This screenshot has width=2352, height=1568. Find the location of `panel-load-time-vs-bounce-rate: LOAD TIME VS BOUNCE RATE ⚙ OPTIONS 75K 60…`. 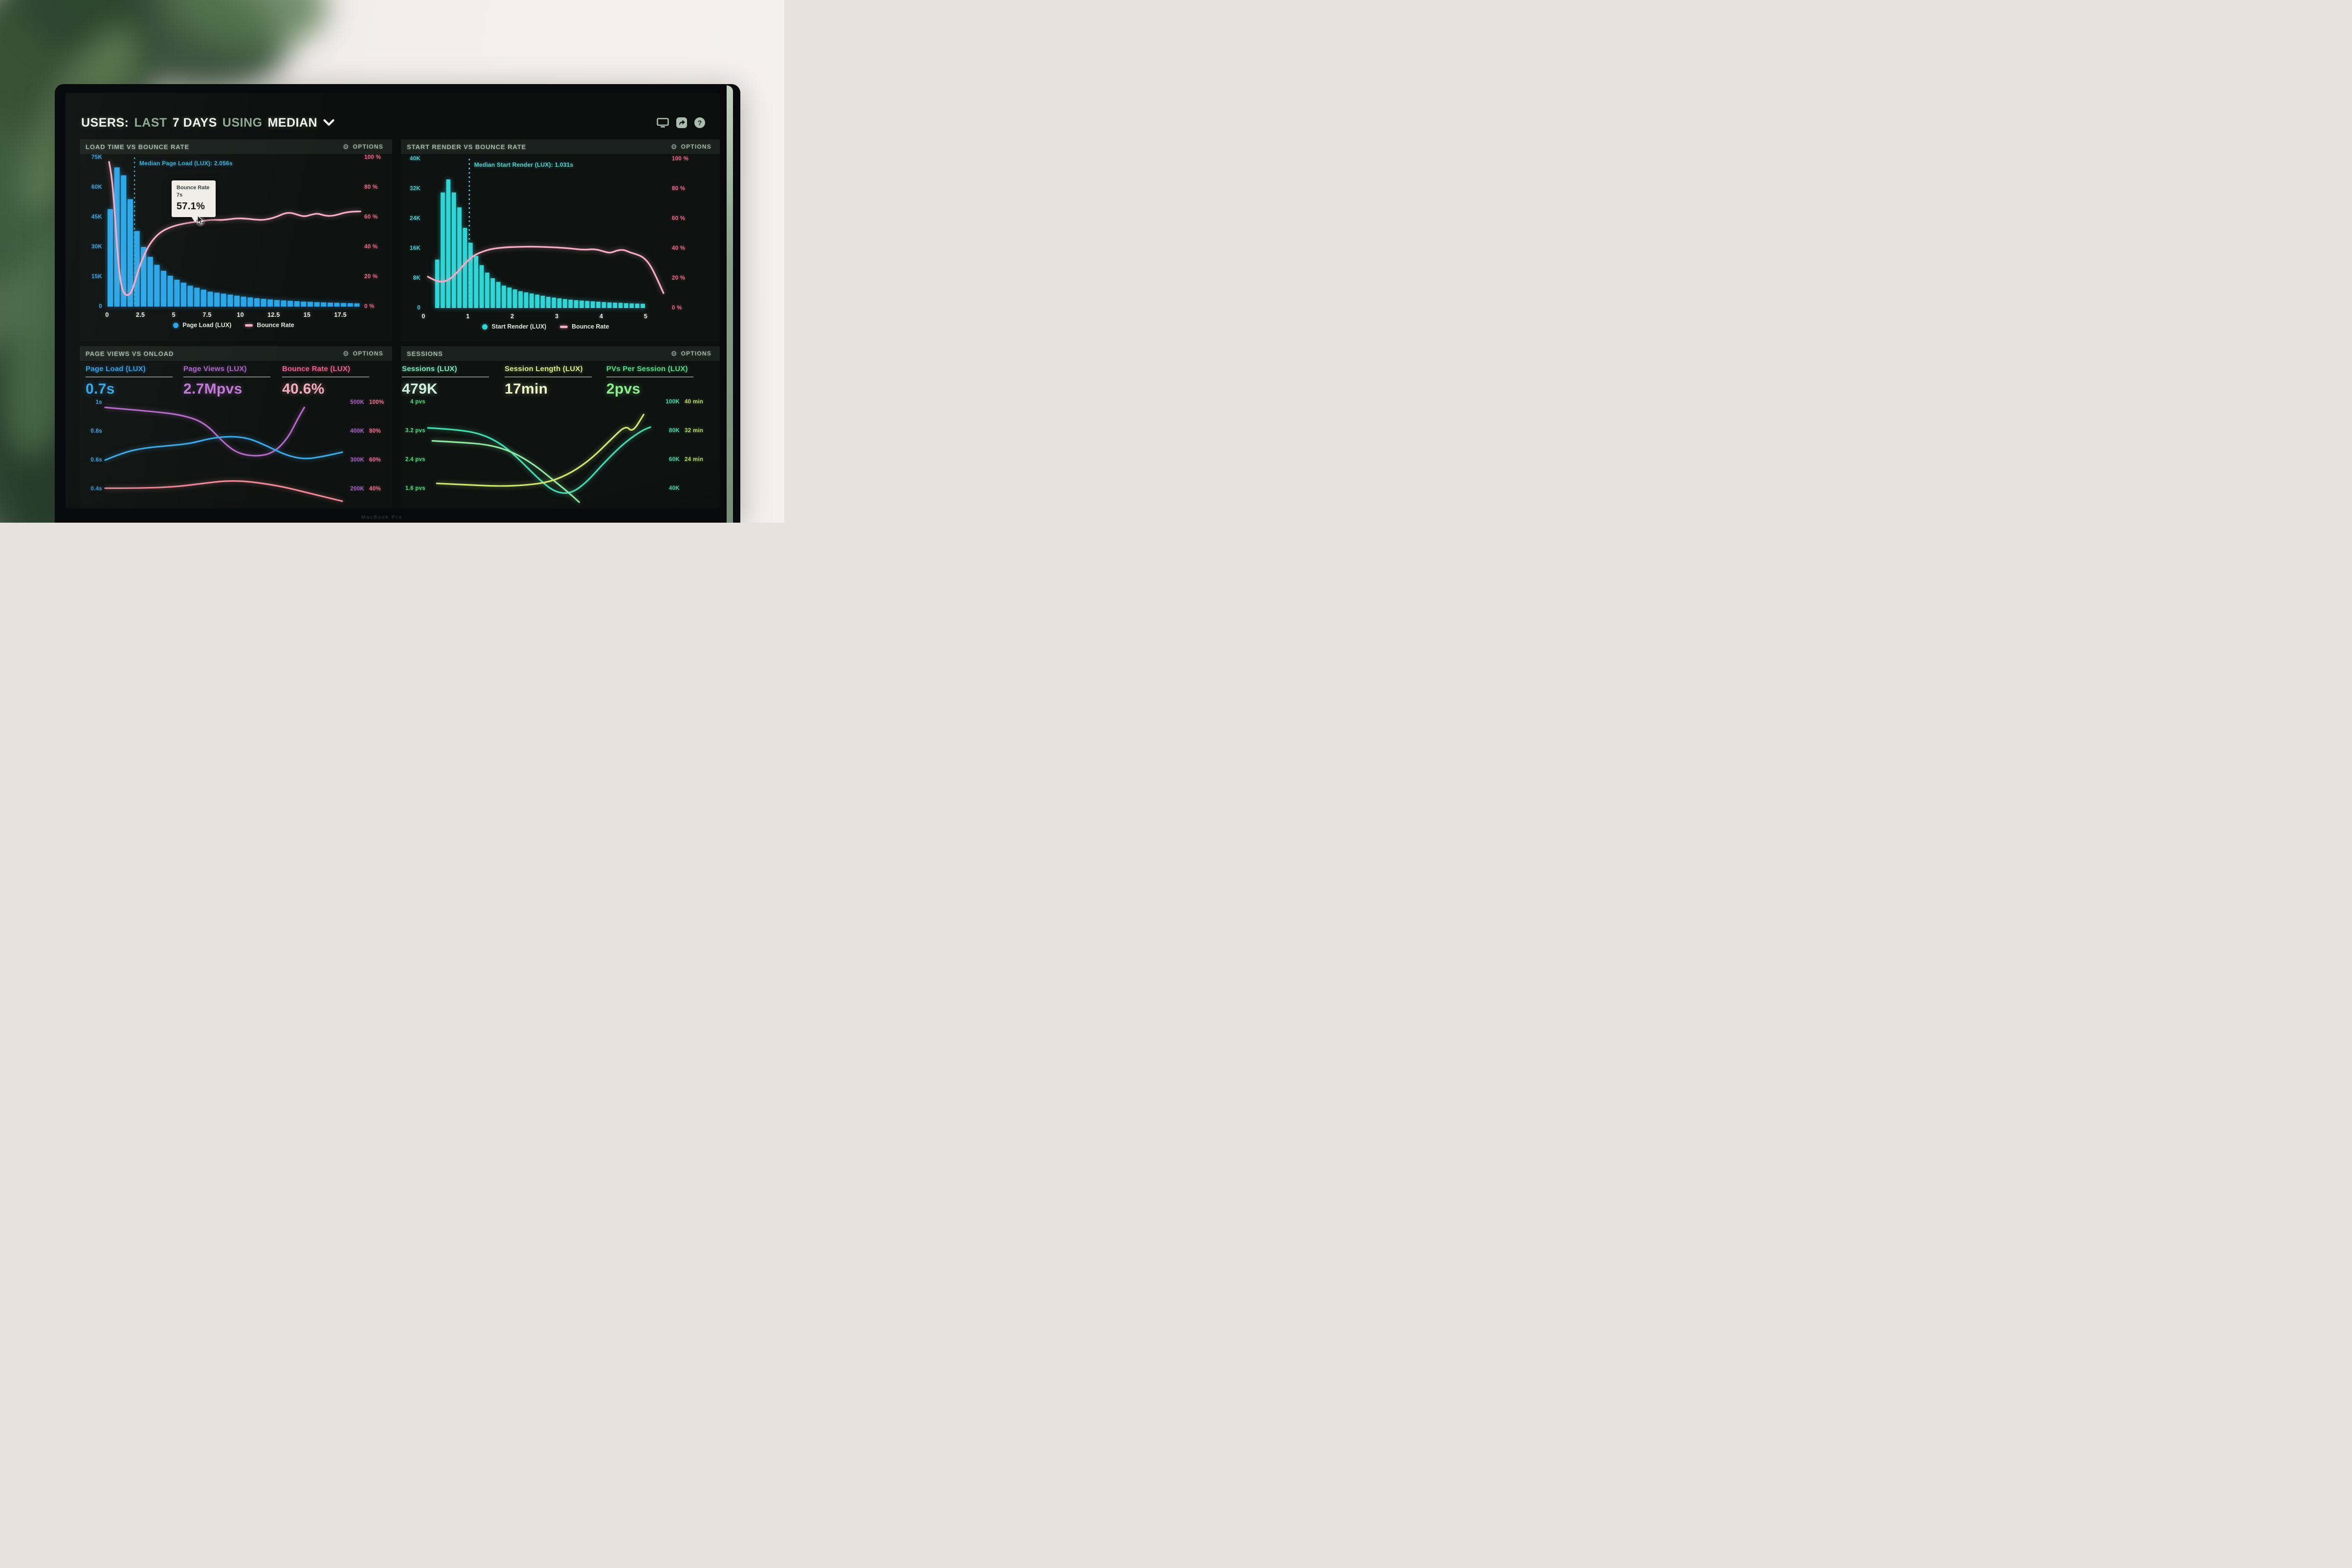

panel-load-time-vs-bounce-rate: LOAD TIME VS BOUNCE RATE ⚙ OPTIONS 75K 60… is located at coordinates (236, 240).